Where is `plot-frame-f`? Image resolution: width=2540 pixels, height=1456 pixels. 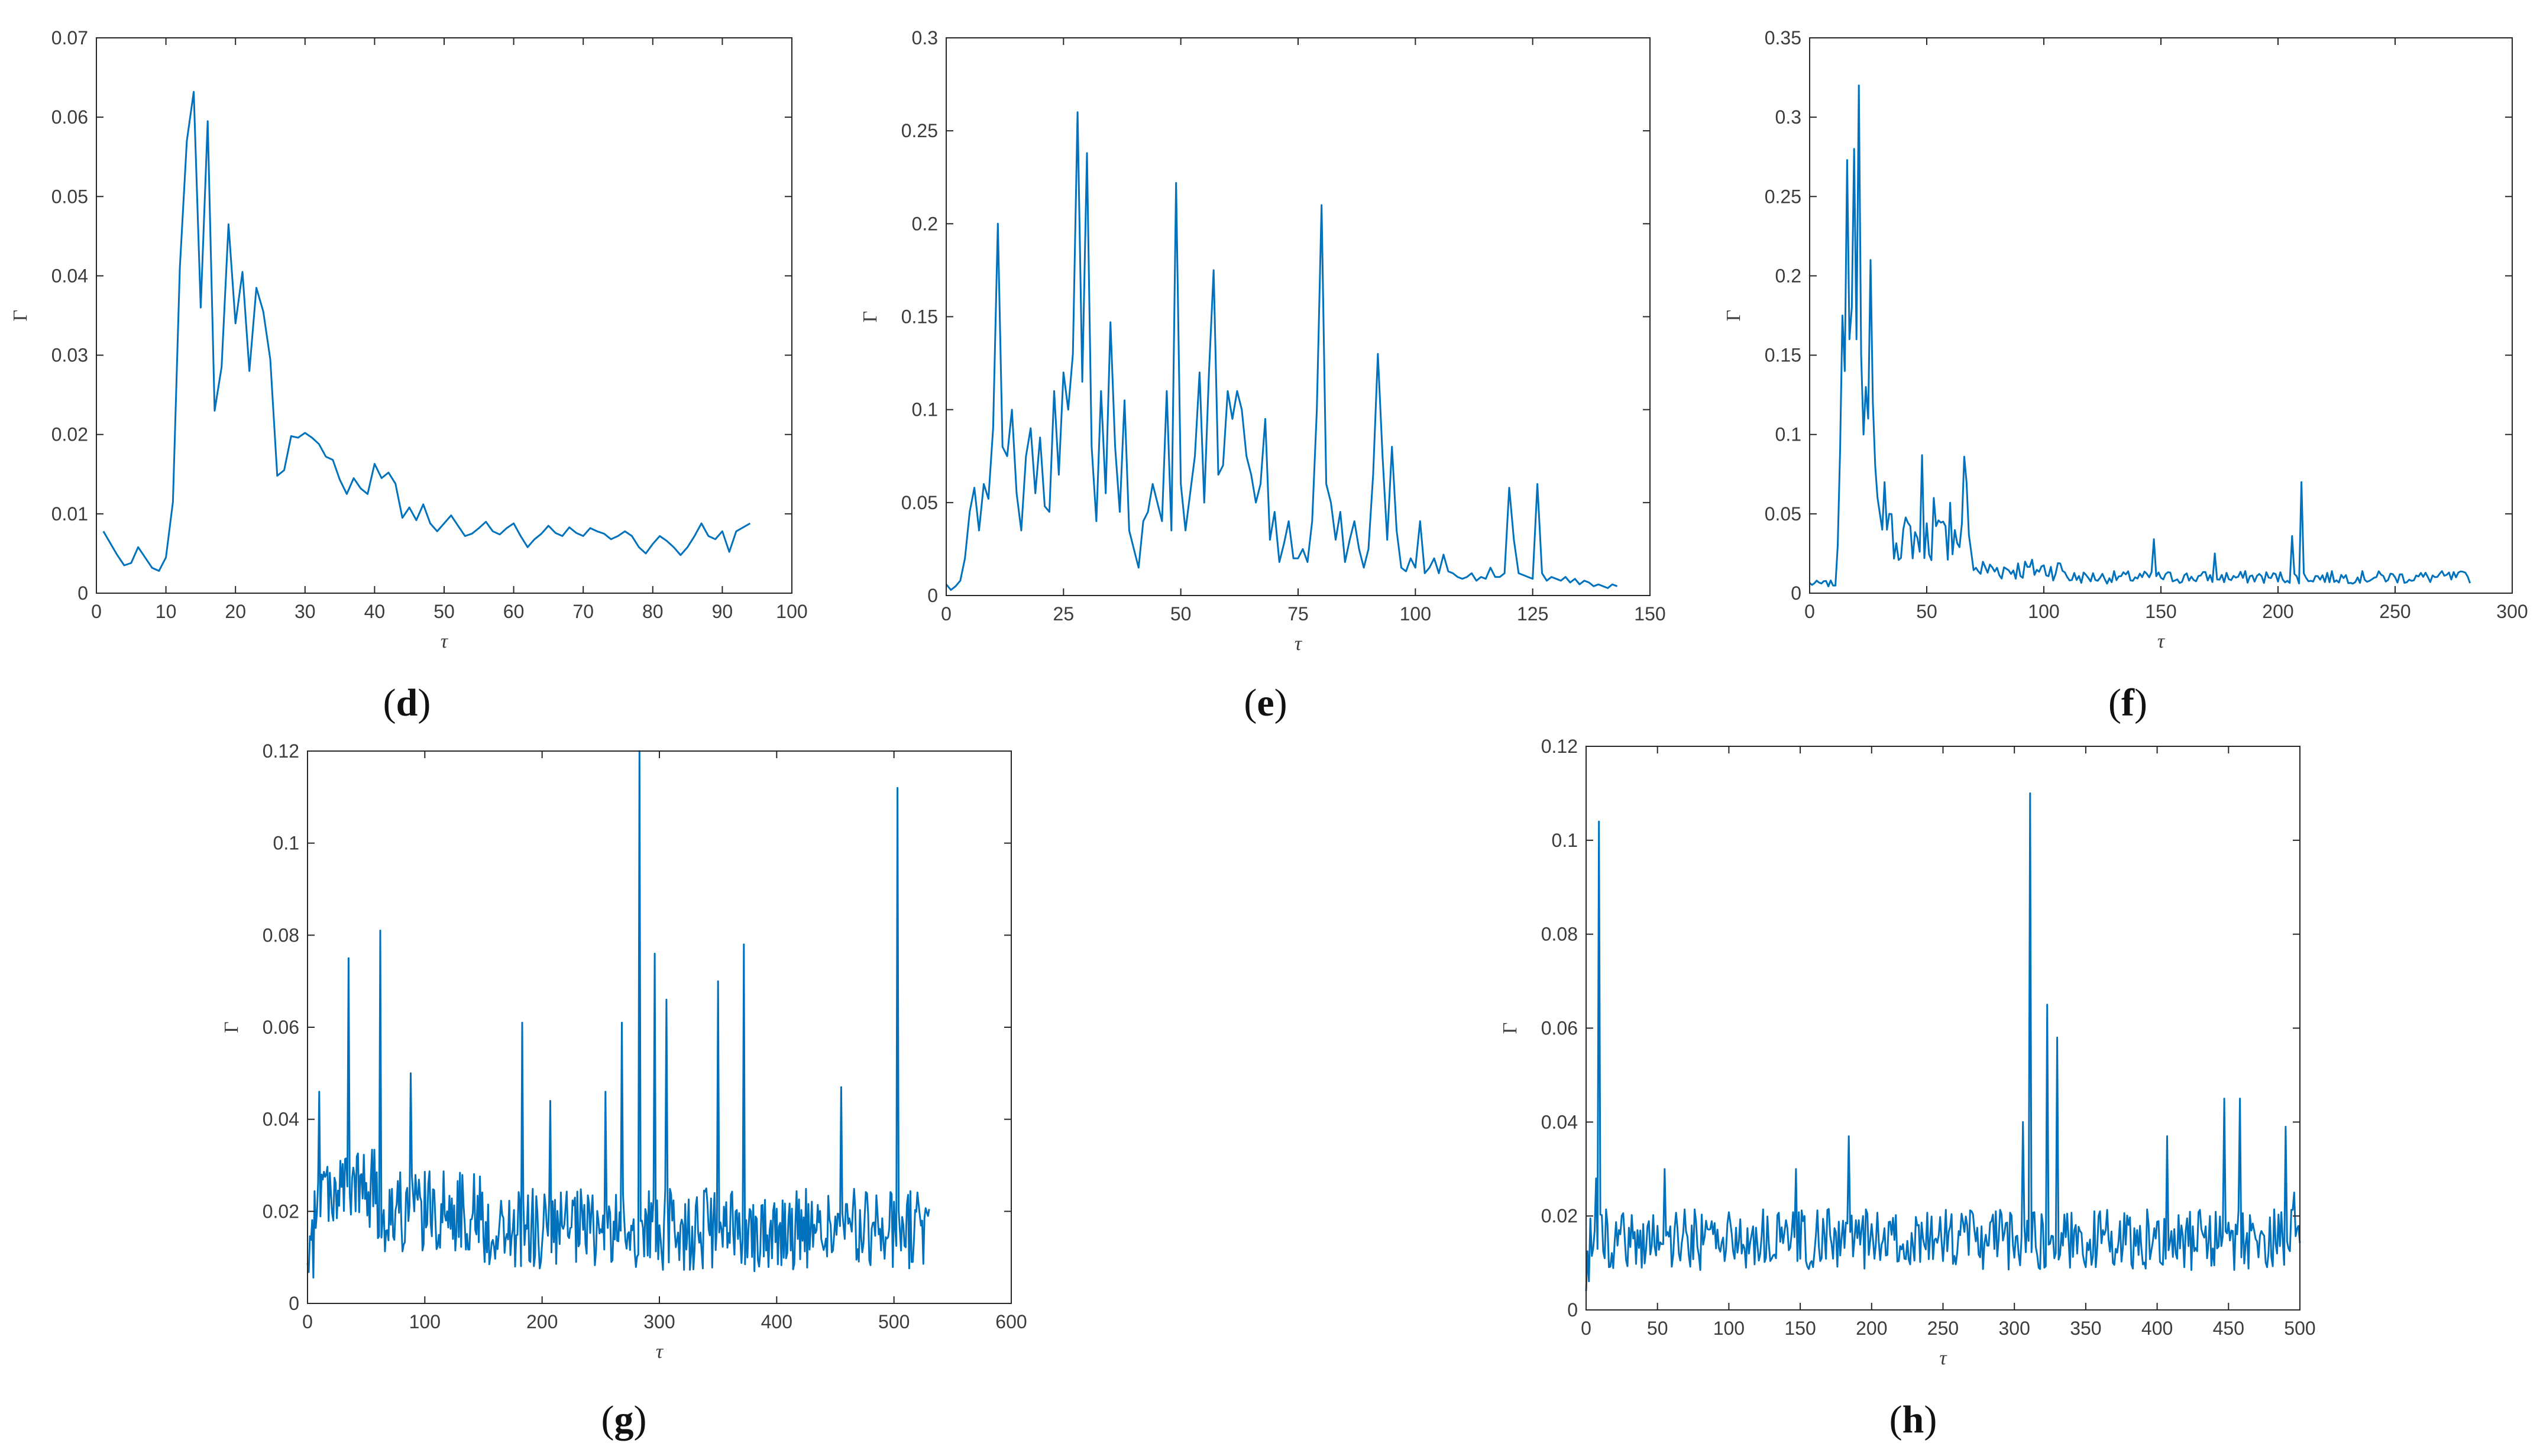
plot-frame-f is located at coordinates (2161, 316).